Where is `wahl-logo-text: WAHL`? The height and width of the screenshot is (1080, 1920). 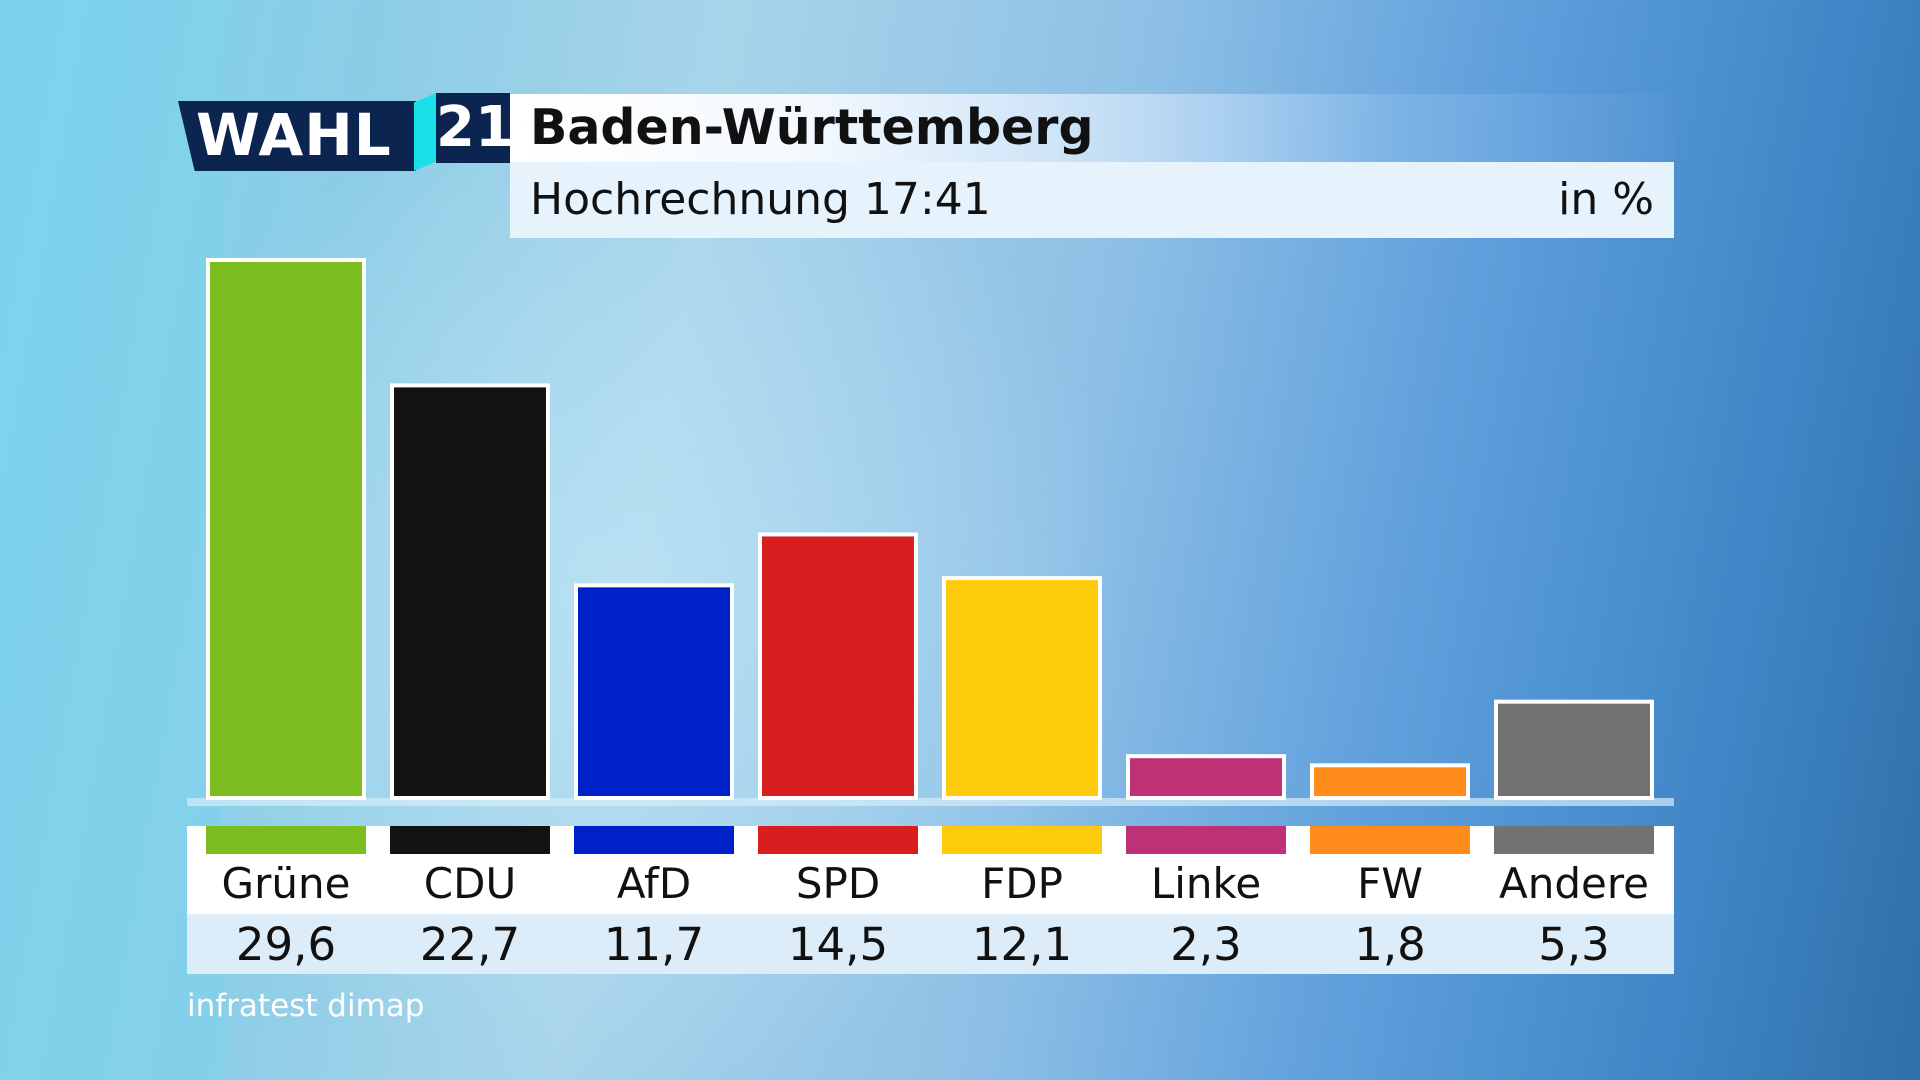 wahl-logo-text: WAHL is located at coordinates (294, 135).